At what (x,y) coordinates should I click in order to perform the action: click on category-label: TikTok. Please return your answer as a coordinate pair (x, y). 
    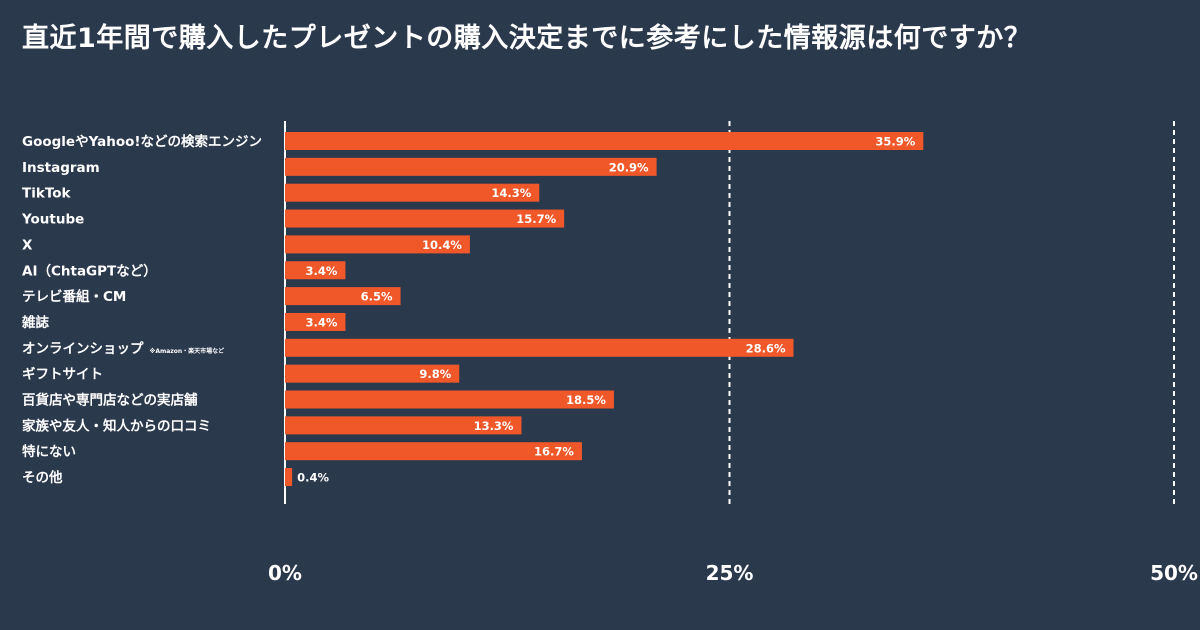
    Looking at the image, I should click on (47, 194).